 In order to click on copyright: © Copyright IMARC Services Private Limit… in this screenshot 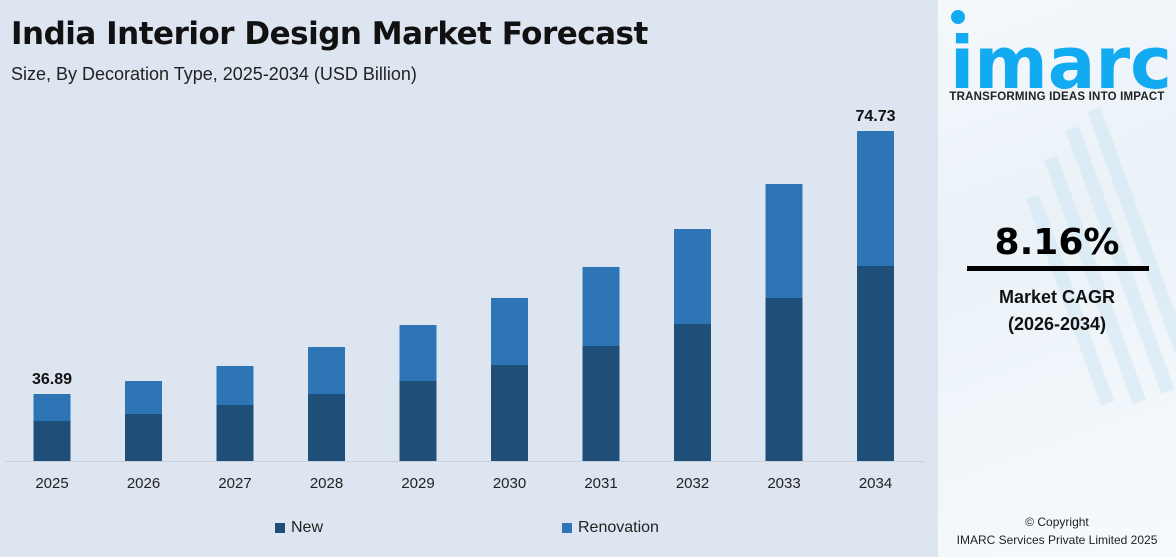, I will do `click(1057, 531)`.